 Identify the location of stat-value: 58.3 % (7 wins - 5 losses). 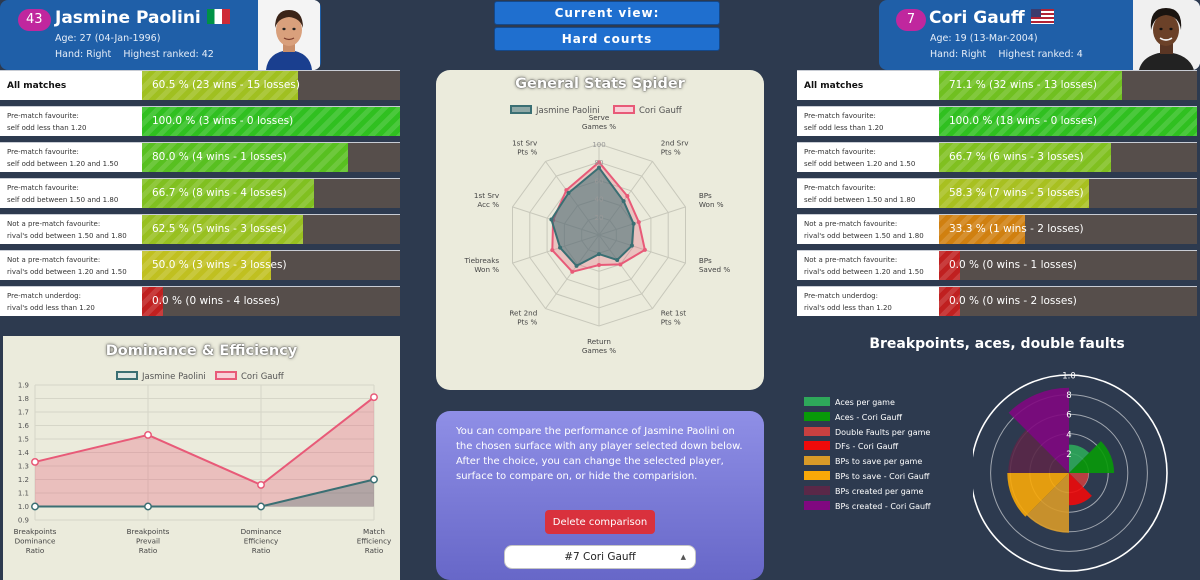
(1016, 193).